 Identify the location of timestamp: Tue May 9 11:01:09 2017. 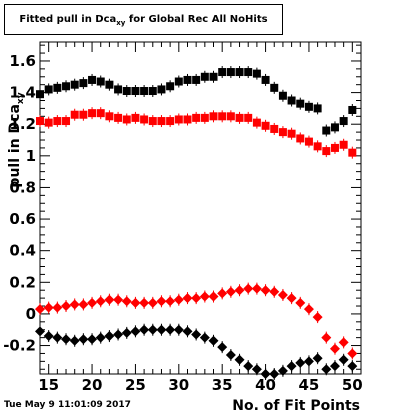
(67, 405).